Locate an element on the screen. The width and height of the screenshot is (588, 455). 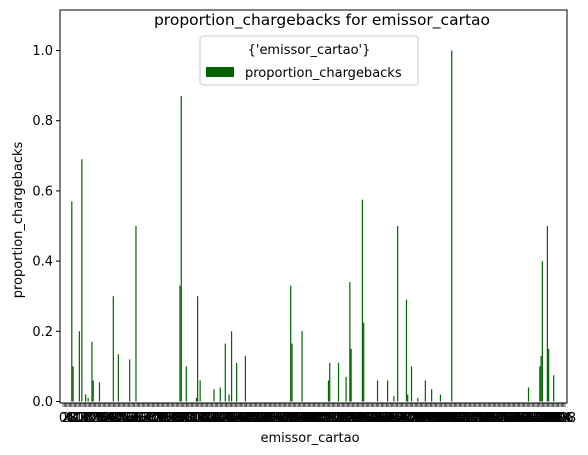
x-tick-label: 314 is located at coordinates (458, 418).